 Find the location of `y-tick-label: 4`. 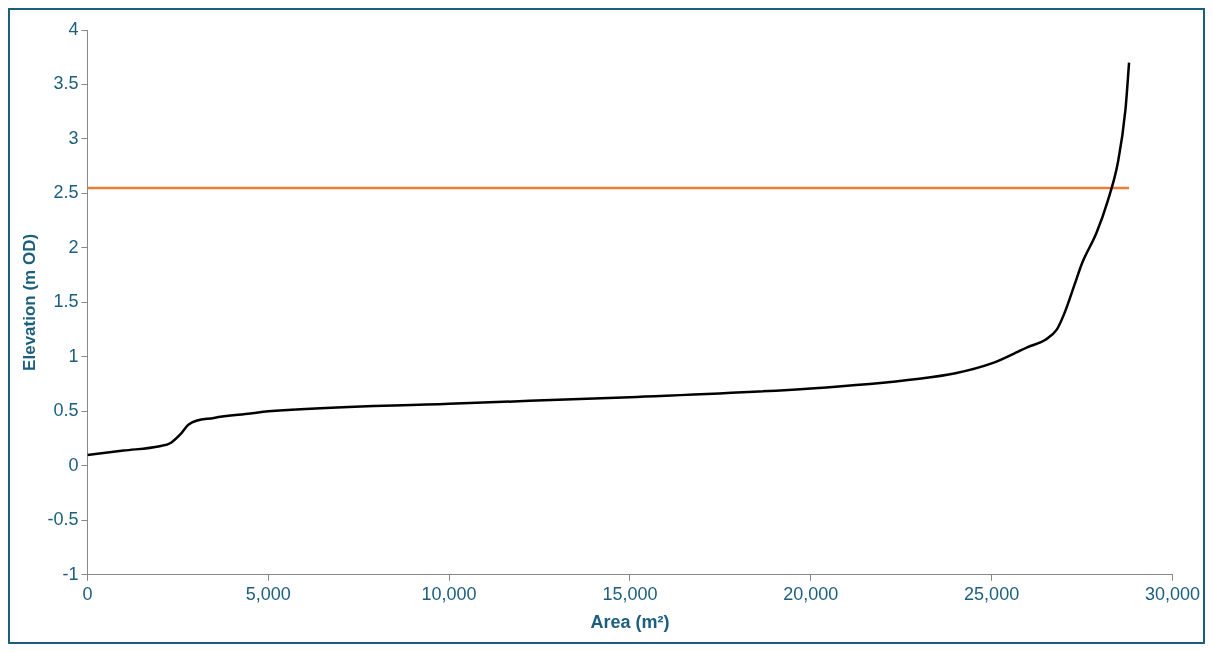

y-tick-label: 4 is located at coordinates (73, 28).